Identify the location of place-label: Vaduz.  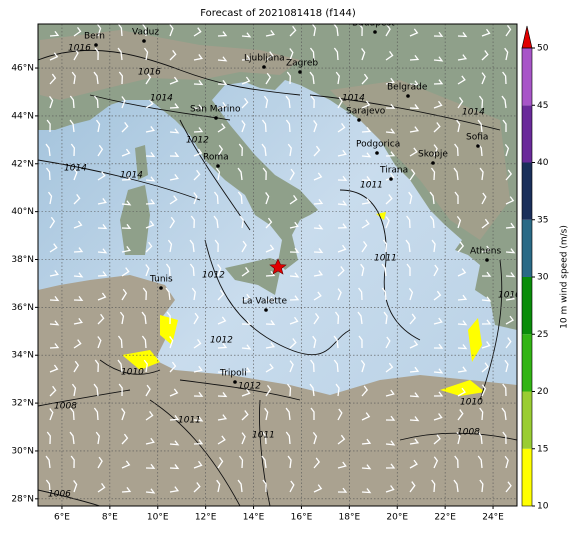
(145, 33).